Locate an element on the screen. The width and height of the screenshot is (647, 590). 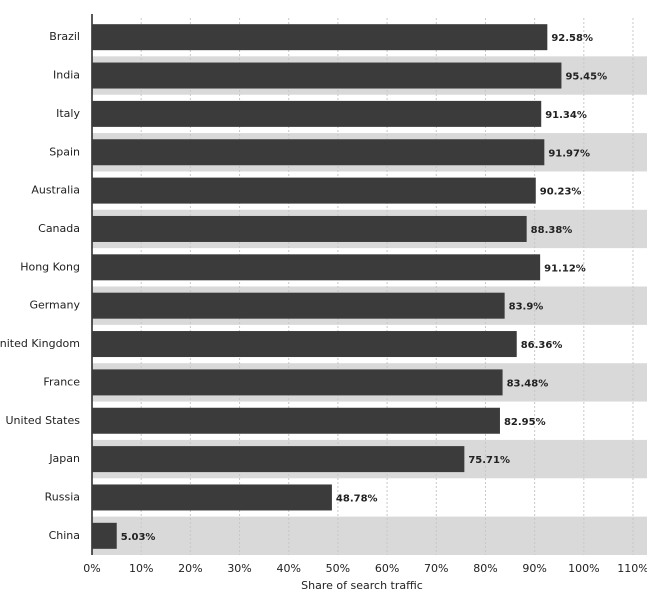
x-tick-label: 20% is located at coordinates (190, 568).